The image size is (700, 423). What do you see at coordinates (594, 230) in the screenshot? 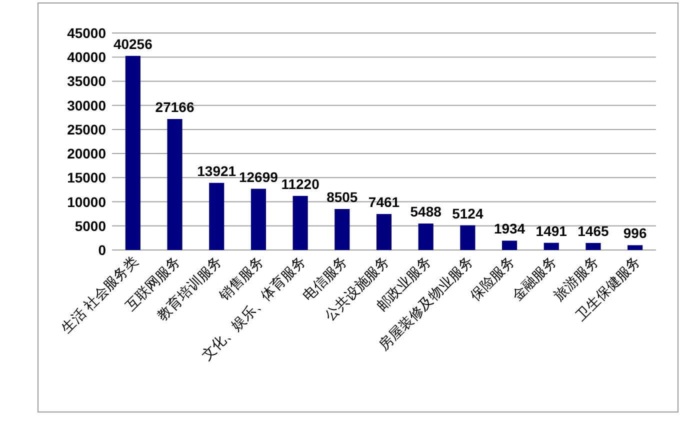
I see `data-label: 1465` at bounding box center [594, 230].